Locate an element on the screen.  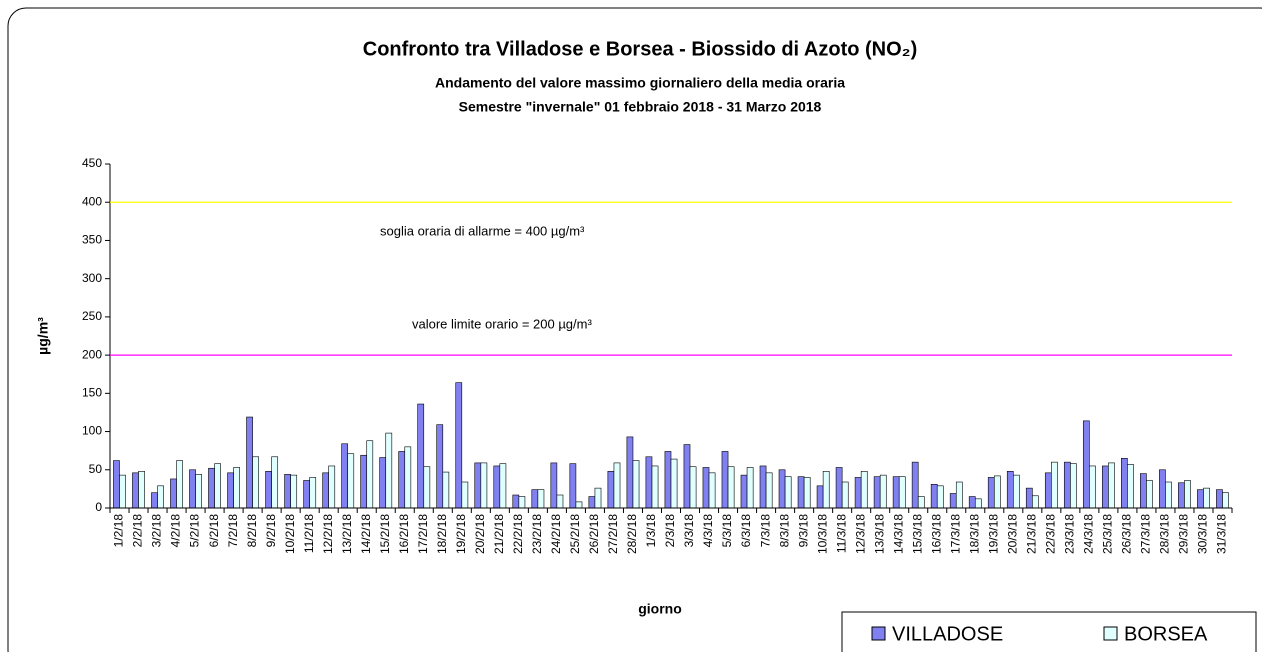
legend-label: BORSEA is located at coordinates (1166, 634).